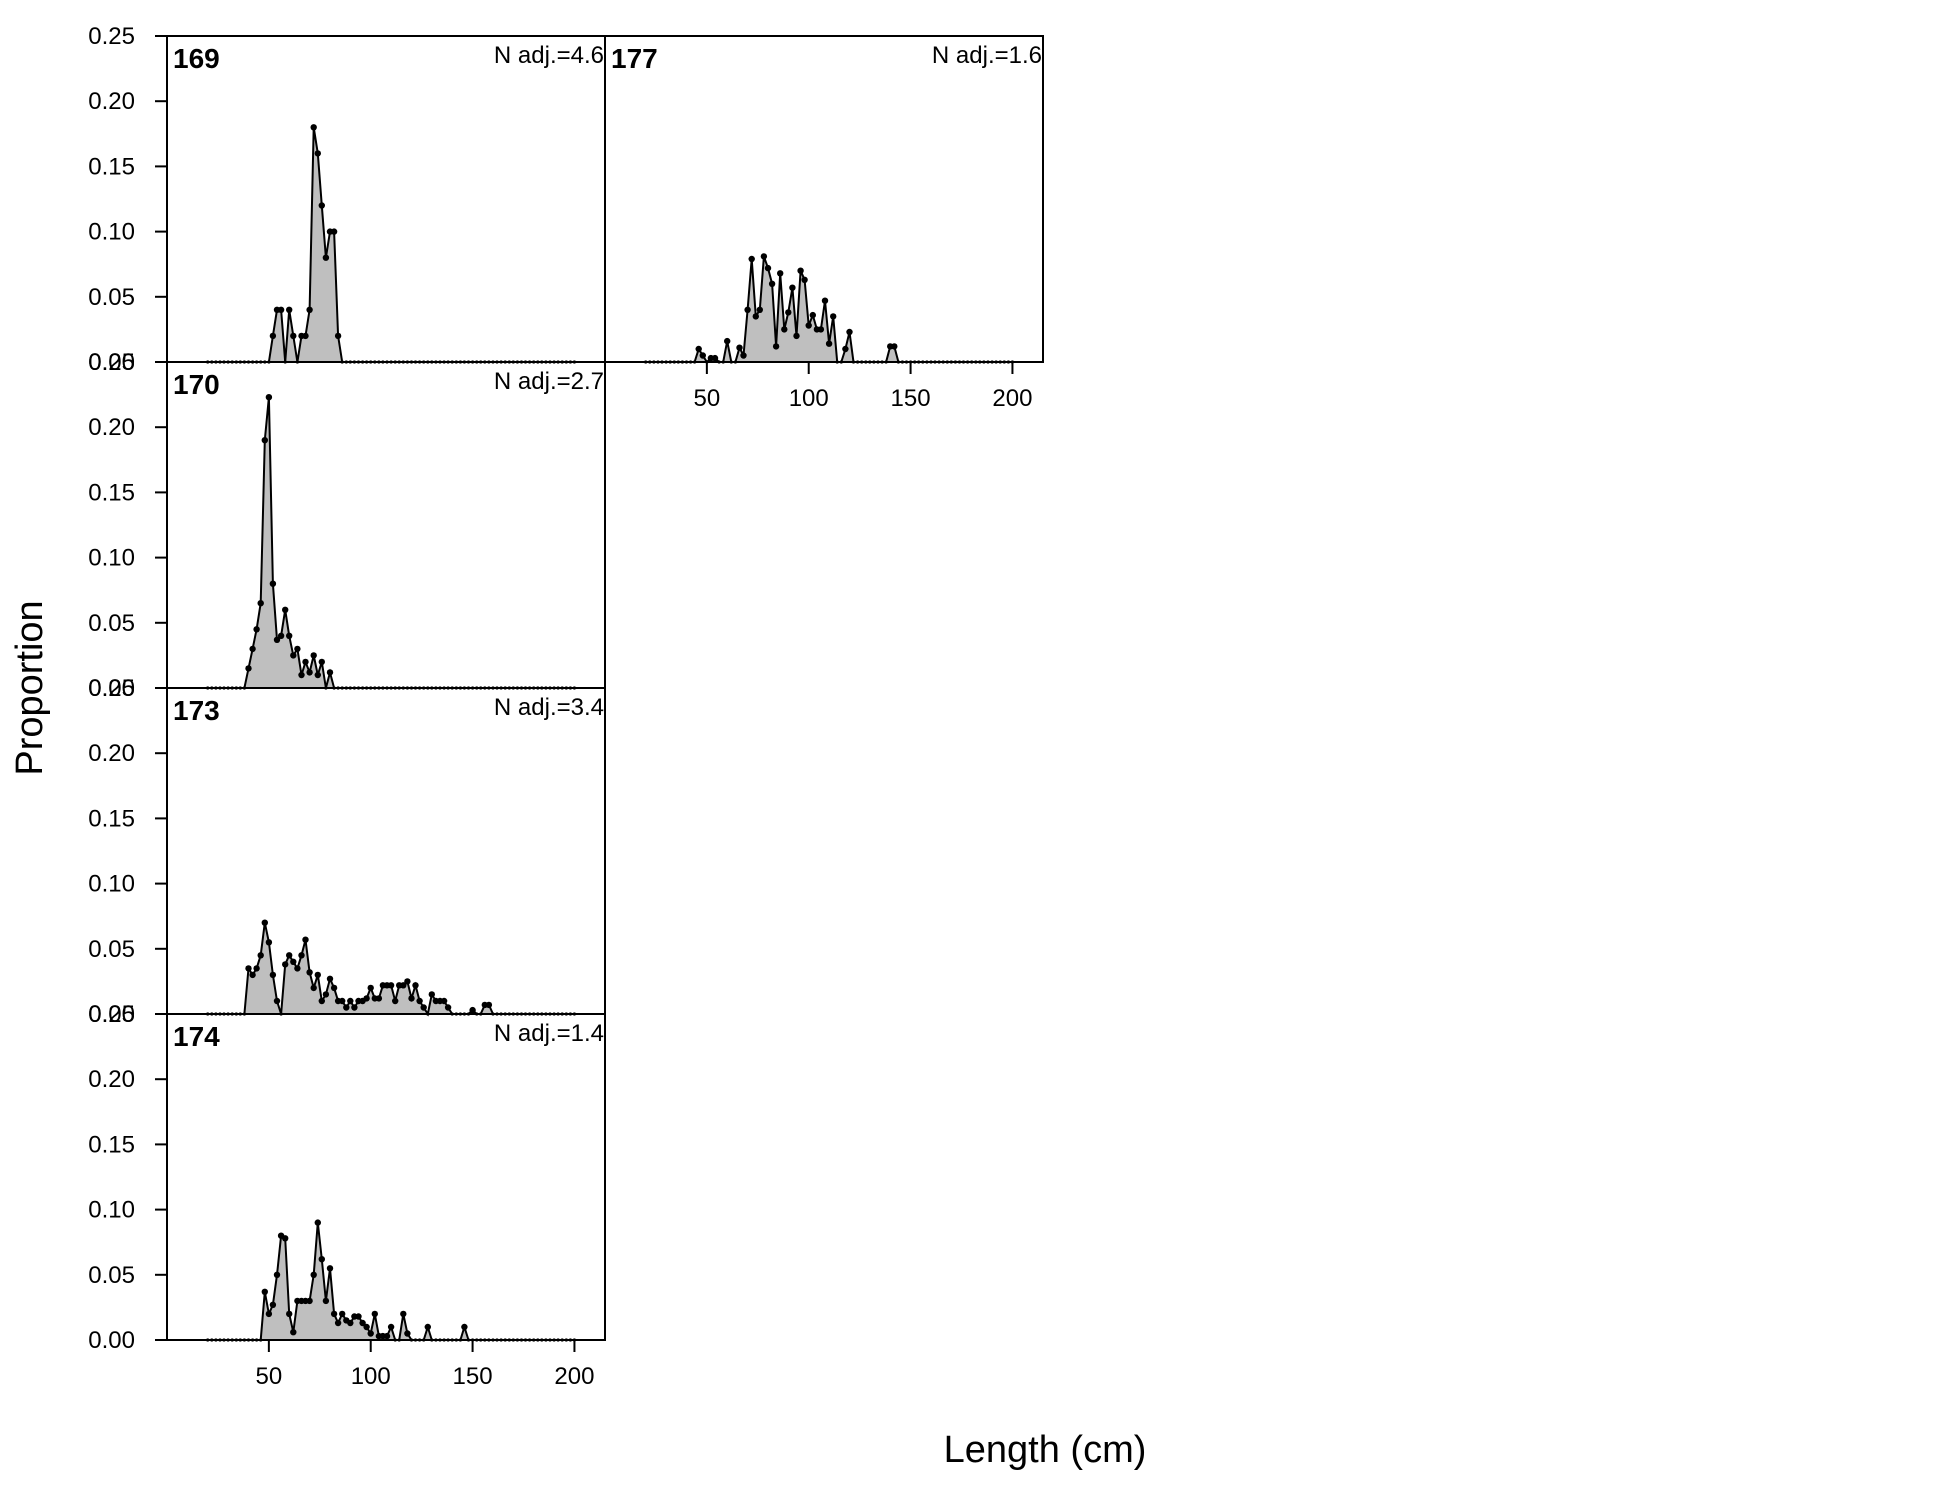  I want to click on panel-169-line, so click(391, 245).